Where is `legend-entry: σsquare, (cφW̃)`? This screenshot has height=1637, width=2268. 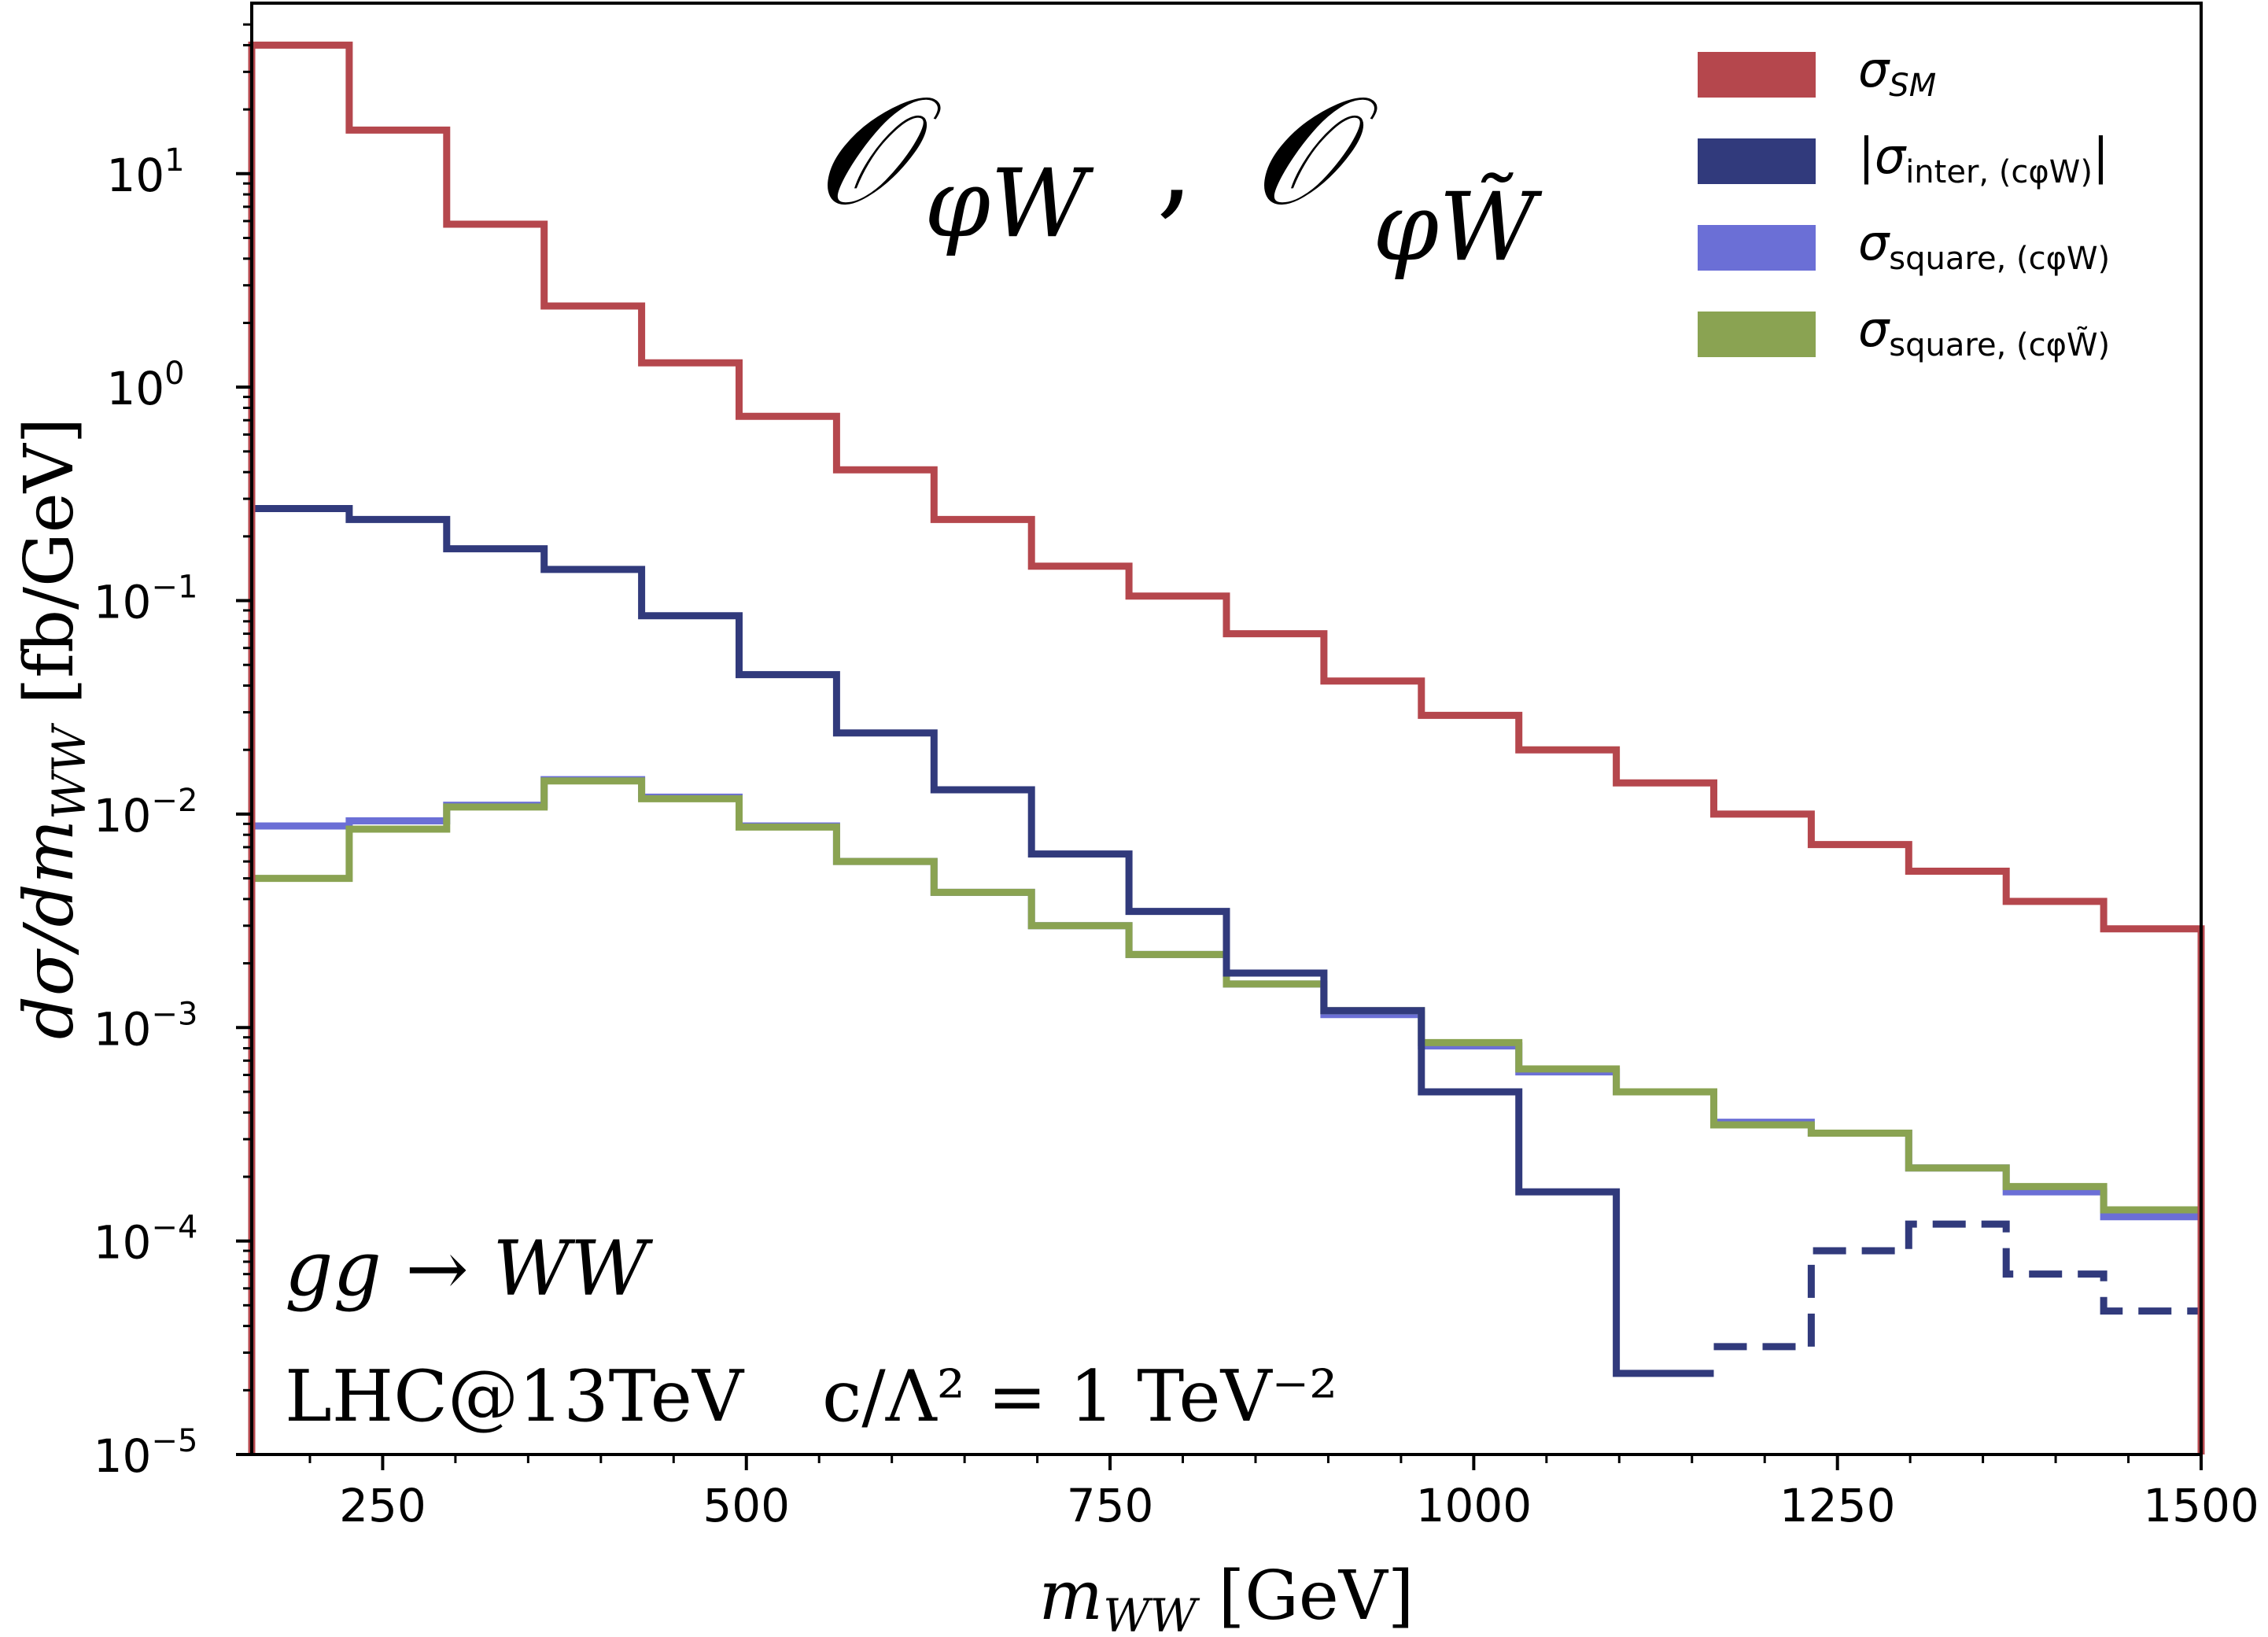 legend-entry: σsquare, (cφW̃) is located at coordinates (1904, 331).